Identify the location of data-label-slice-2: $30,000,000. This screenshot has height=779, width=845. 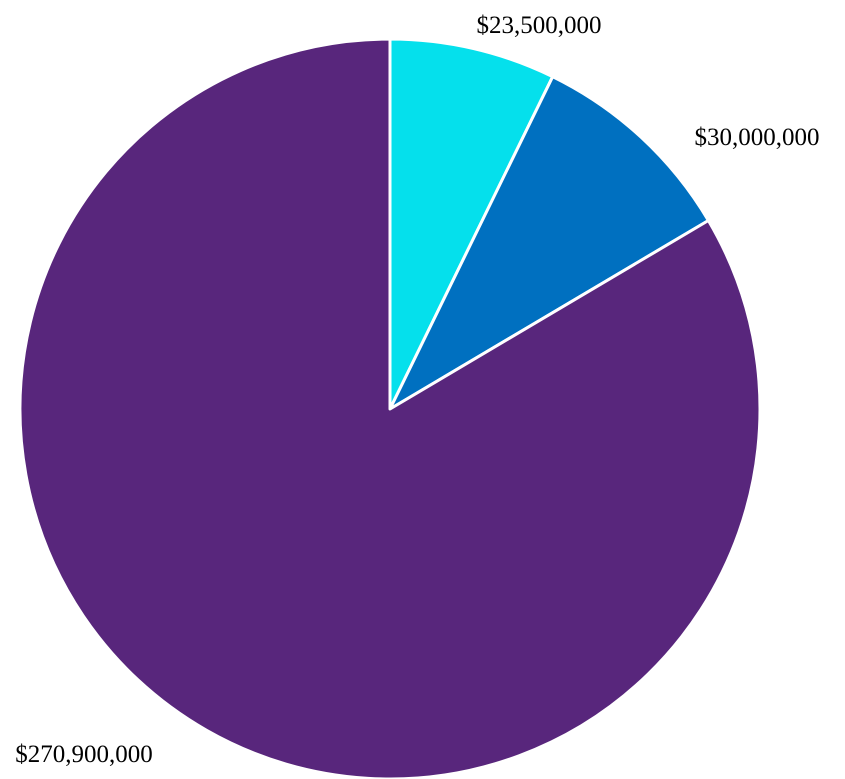
(757, 137).